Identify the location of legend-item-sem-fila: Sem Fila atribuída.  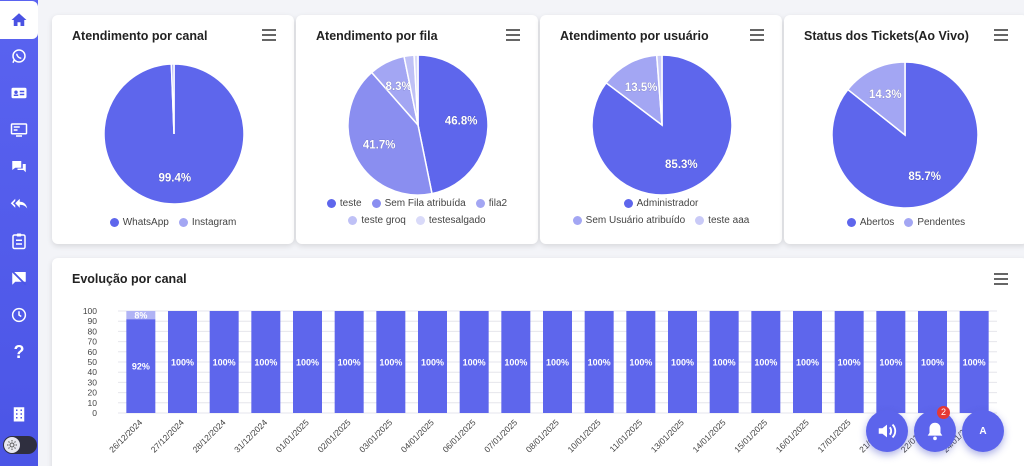
(418, 203).